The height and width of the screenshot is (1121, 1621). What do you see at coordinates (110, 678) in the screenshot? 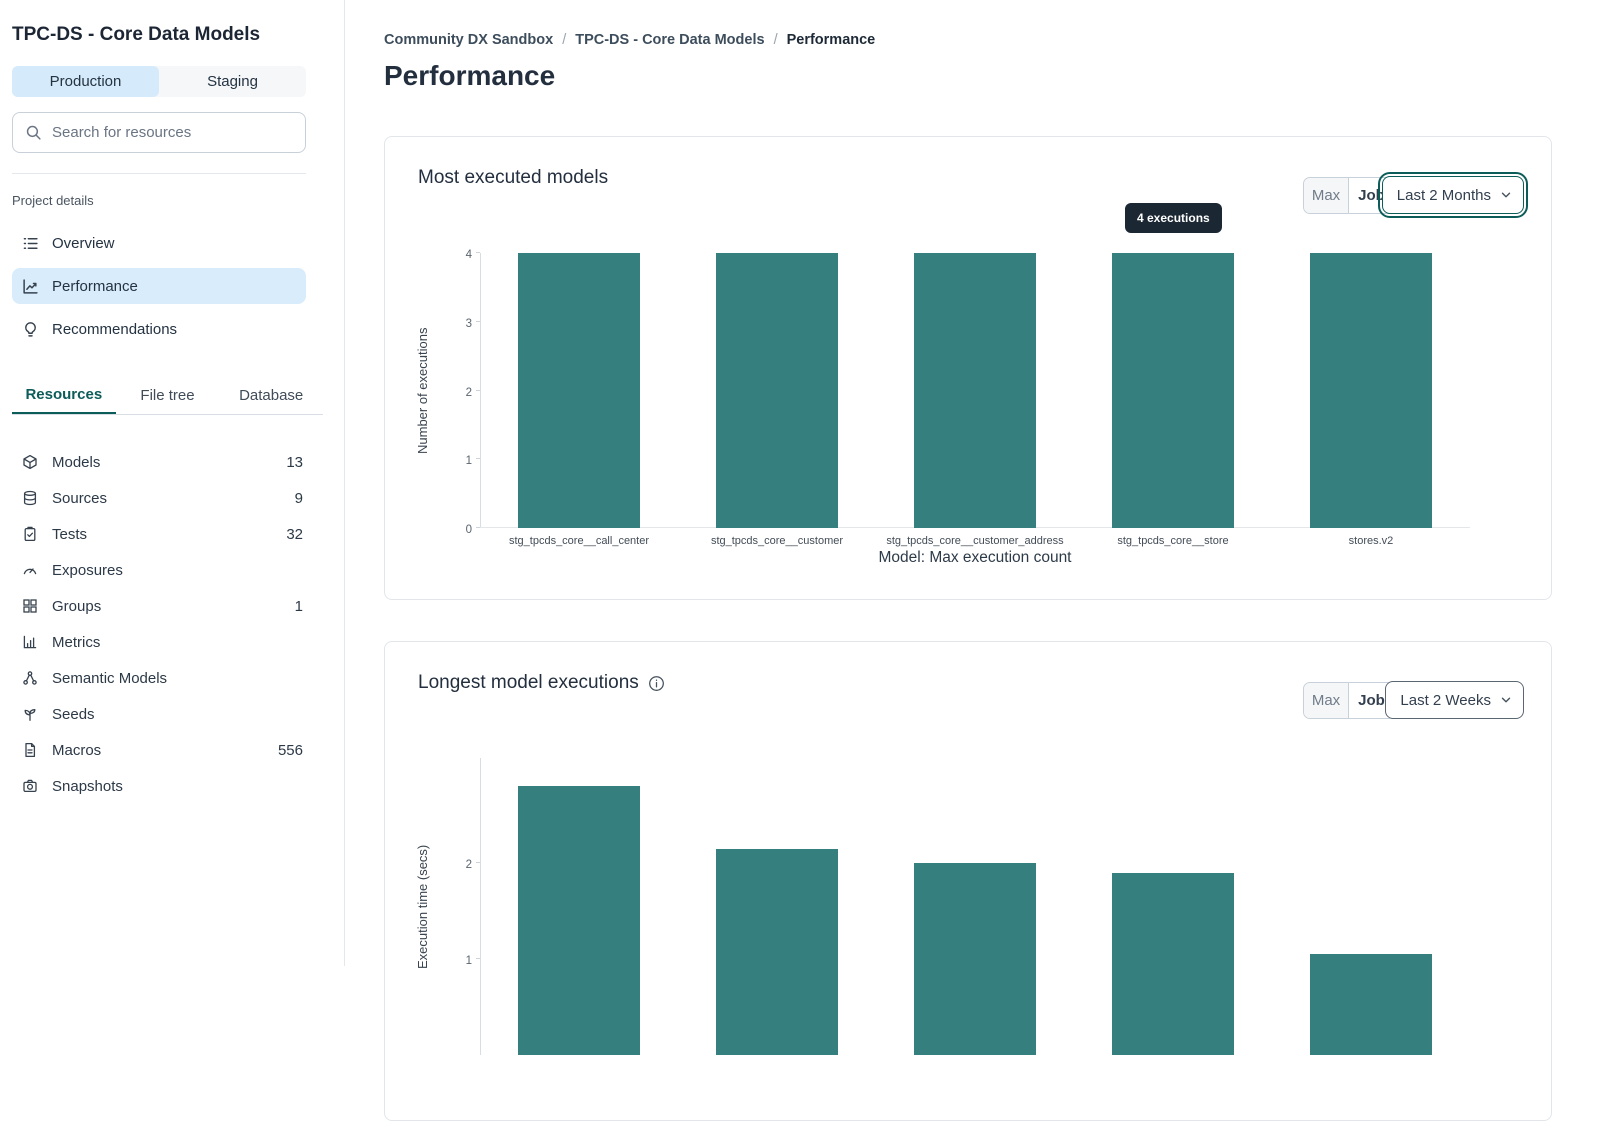
I see `resource-label: Semantic Models` at bounding box center [110, 678].